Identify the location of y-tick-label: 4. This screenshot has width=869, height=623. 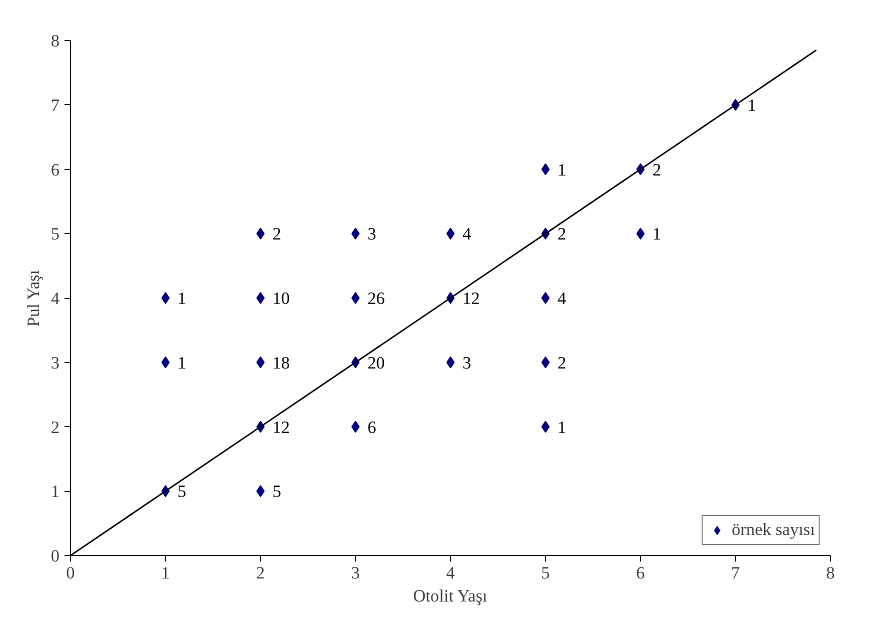
(55, 298).